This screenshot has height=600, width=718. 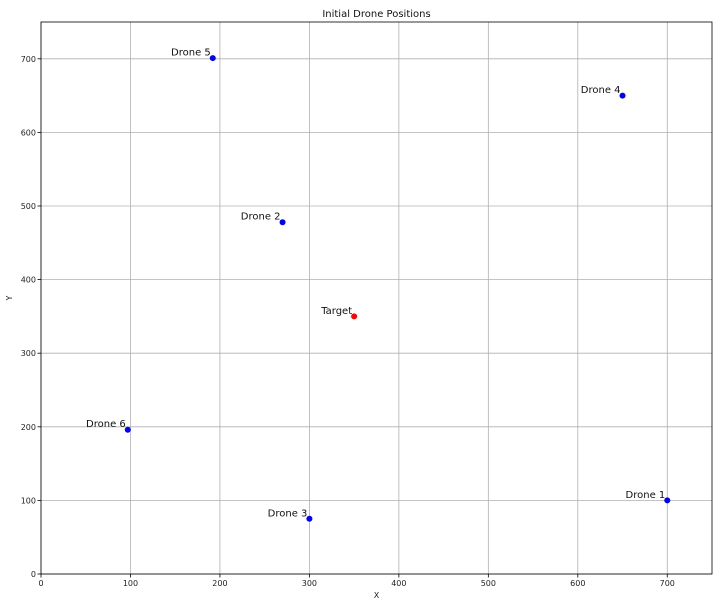 What do you see at coordinates (28, 280) in the screenshot?
I see `y-tick-label: 400` at bounding box center [28, 280].